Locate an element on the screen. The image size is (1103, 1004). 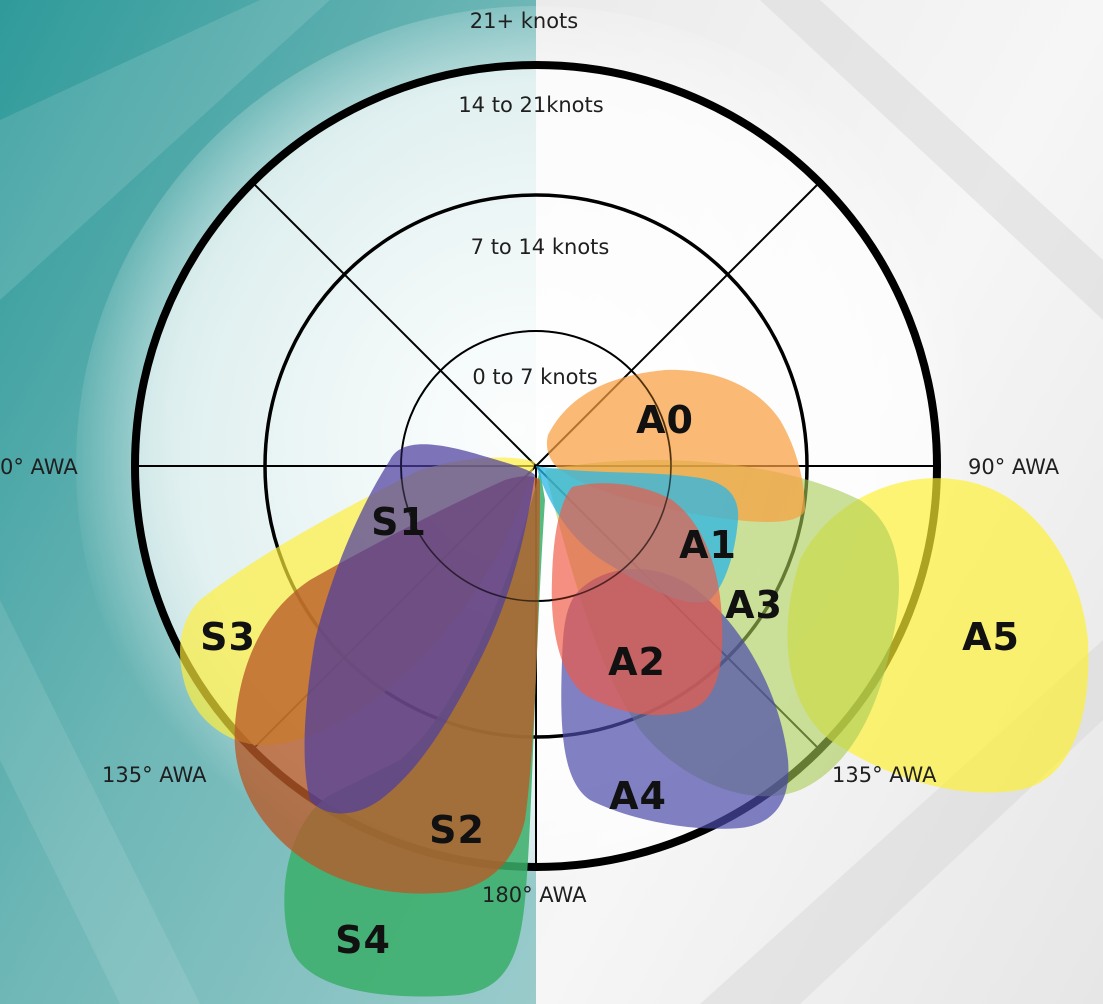
angle-label-135-left: 135° AWA is located at coordinates (154, 775).